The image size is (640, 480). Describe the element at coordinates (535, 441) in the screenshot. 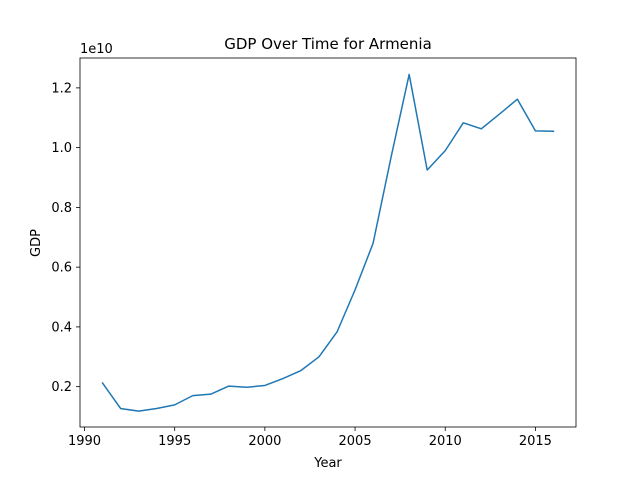

I see `x-tick-label: 2015` at that location.